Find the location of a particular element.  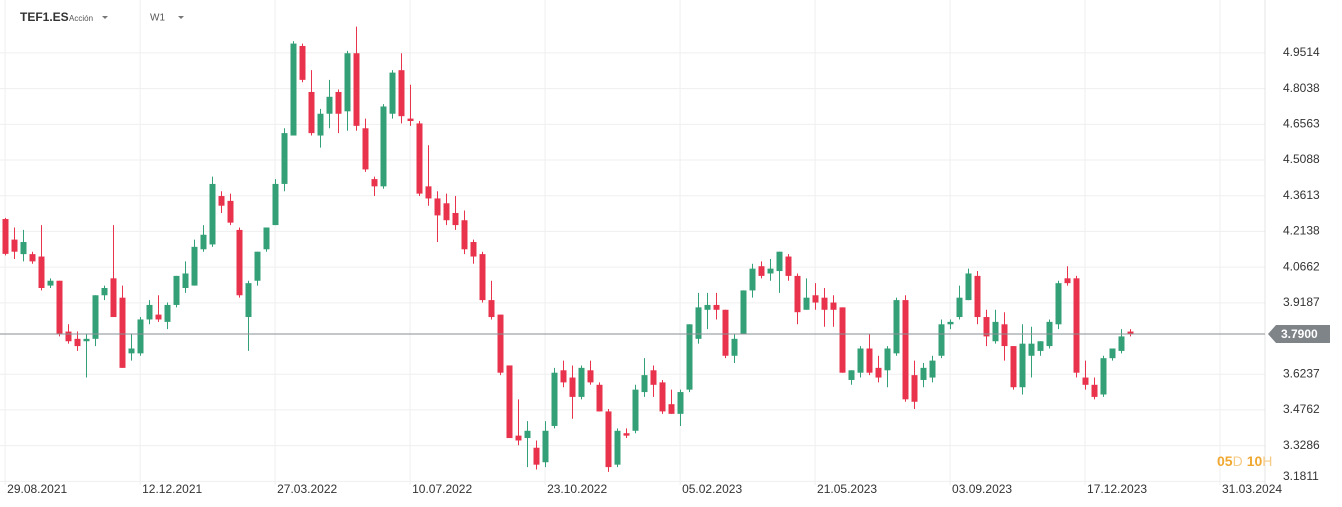

symbol: TEF1.ES is located at coordinates (44, 17).